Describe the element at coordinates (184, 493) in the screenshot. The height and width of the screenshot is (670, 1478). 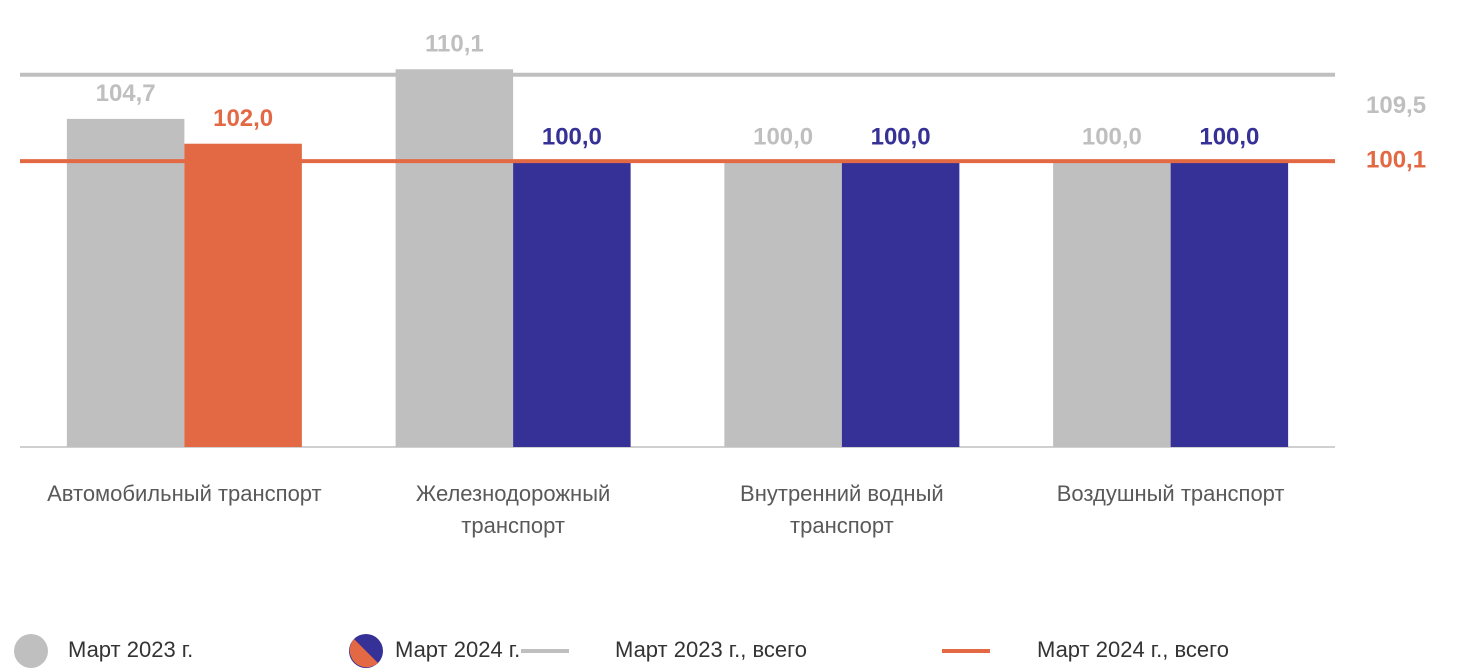
I see `x-tick-label: Автомобильный транспорт` at that location.